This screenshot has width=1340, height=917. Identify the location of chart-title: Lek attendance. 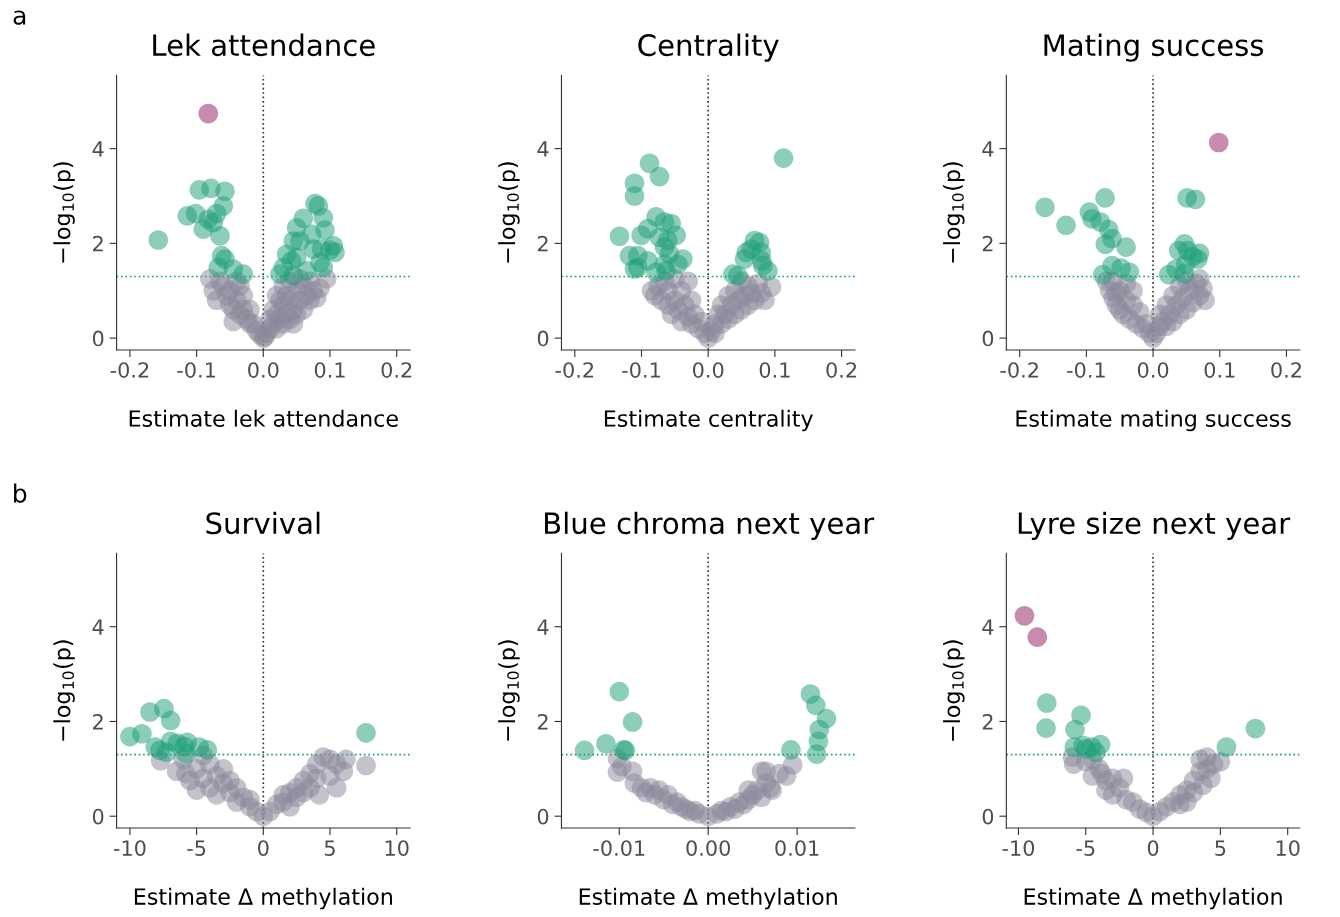
(264, 45).